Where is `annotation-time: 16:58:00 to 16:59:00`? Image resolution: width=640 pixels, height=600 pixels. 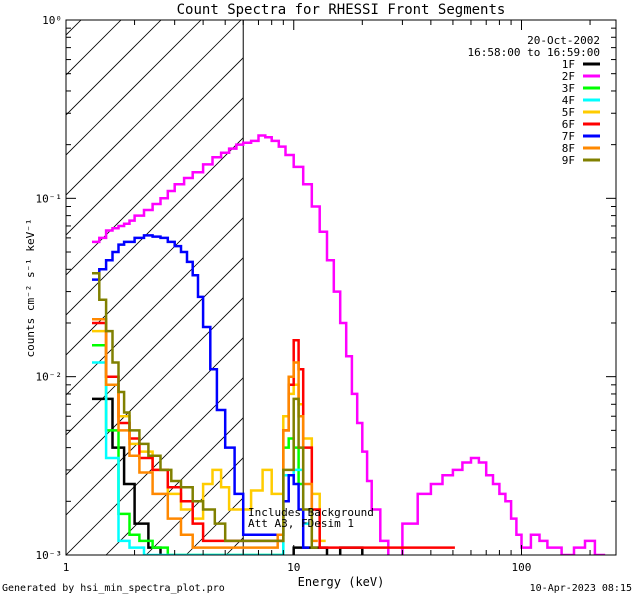 annotation-time: 16:58:00 to 16:59:00 is located at coordinates (534, 52).